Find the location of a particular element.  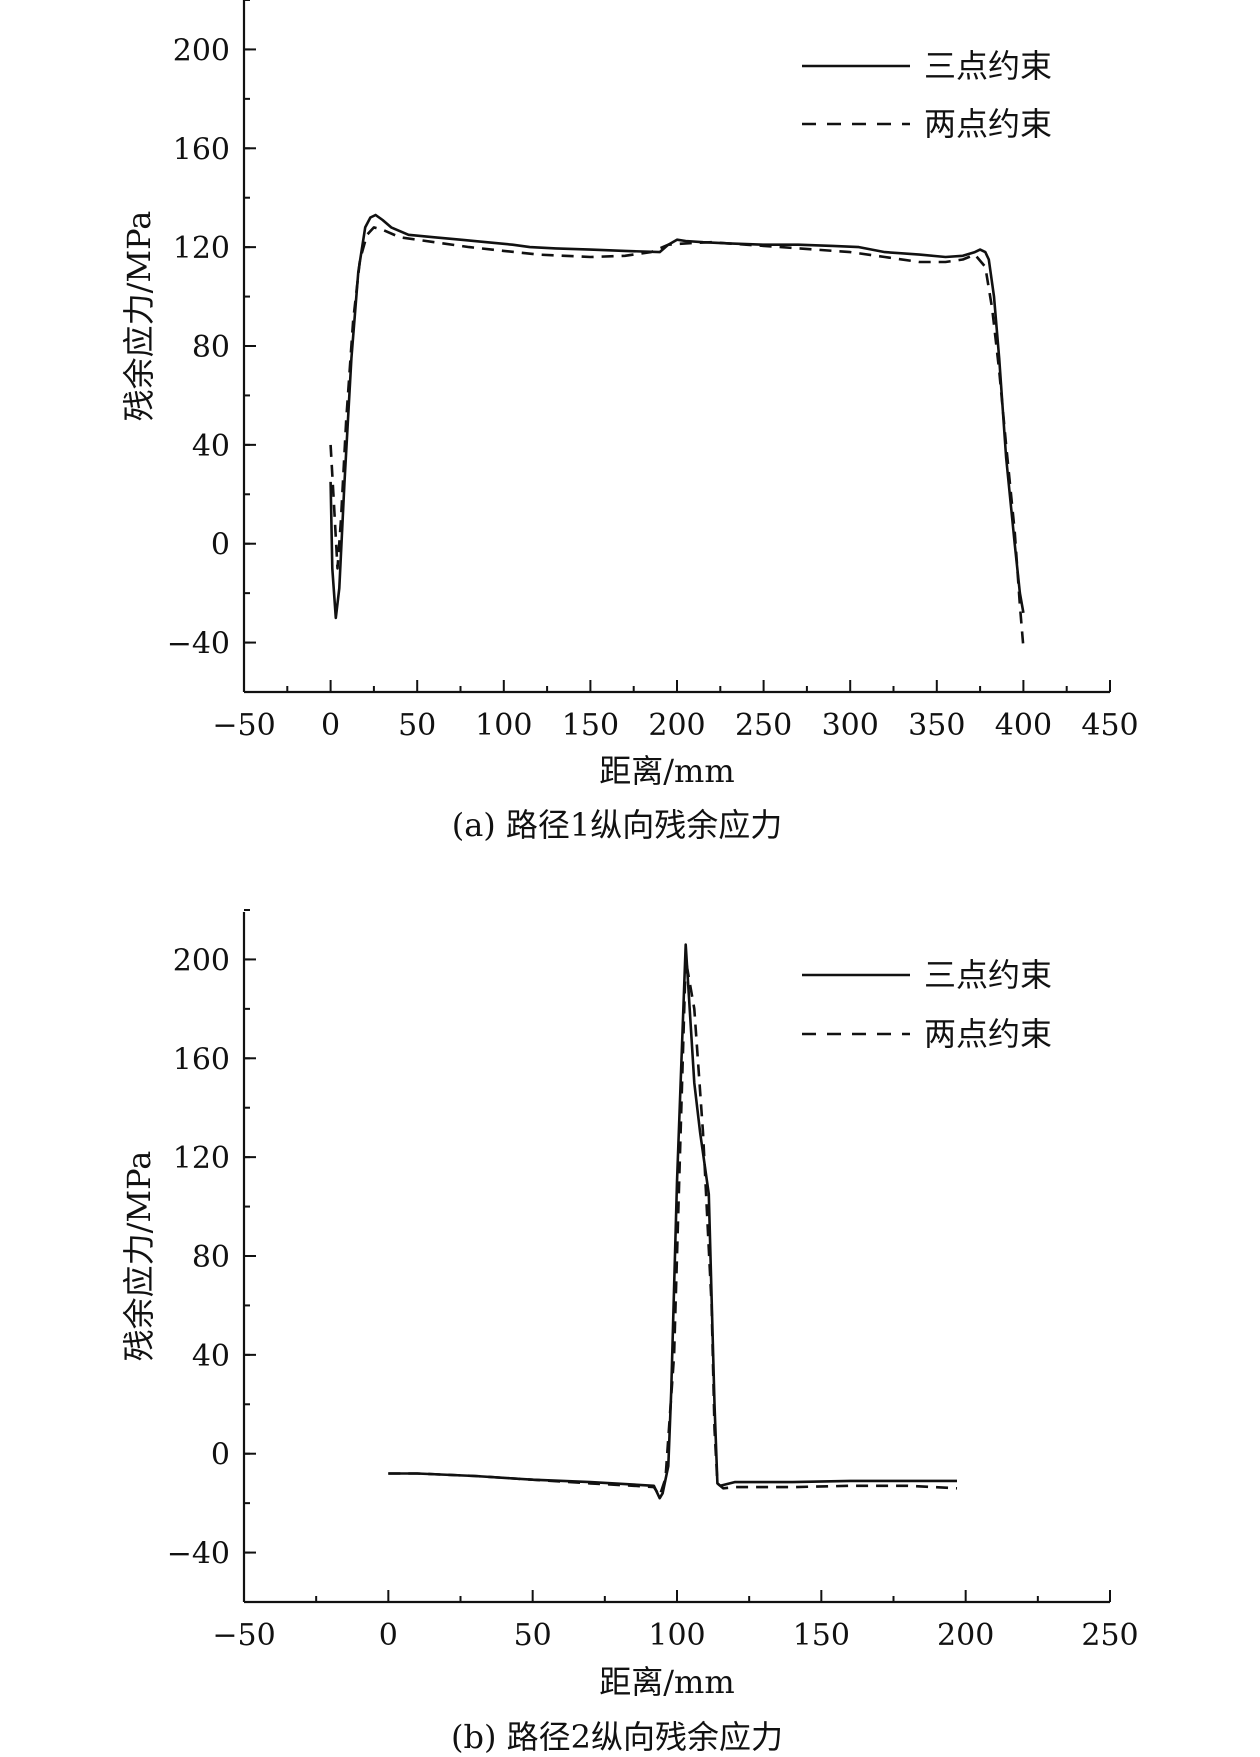

chart-a-y-tick-label: 80 is located at coordinates (211, 347).